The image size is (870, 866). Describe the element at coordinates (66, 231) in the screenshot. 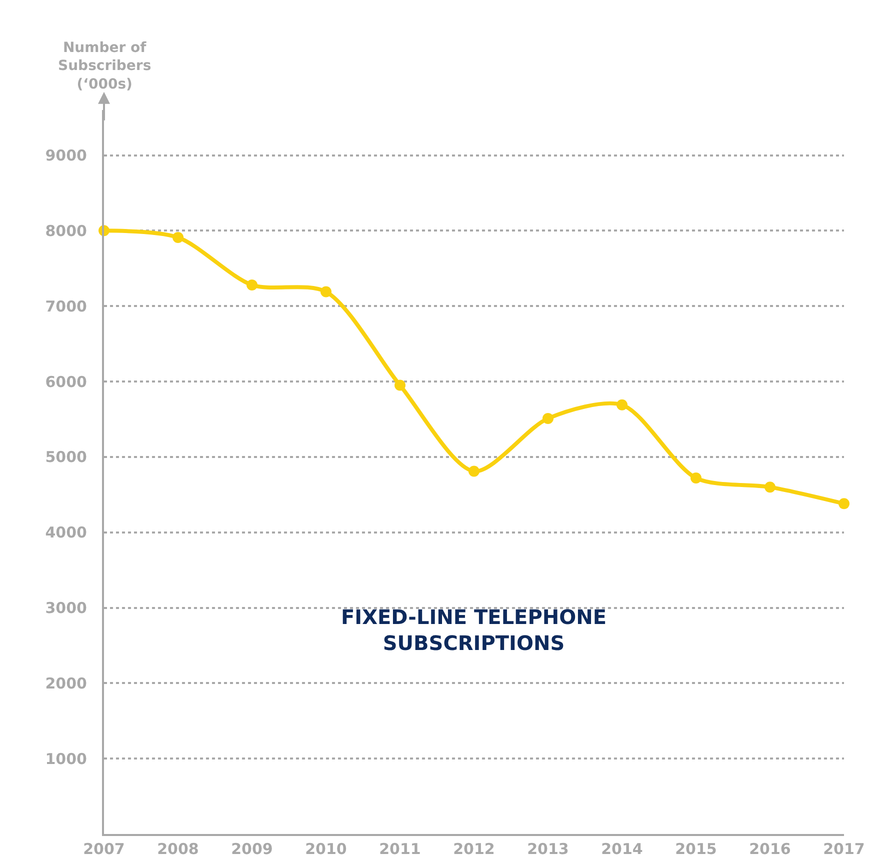

I see `y-tick-label: 8000` at that location.